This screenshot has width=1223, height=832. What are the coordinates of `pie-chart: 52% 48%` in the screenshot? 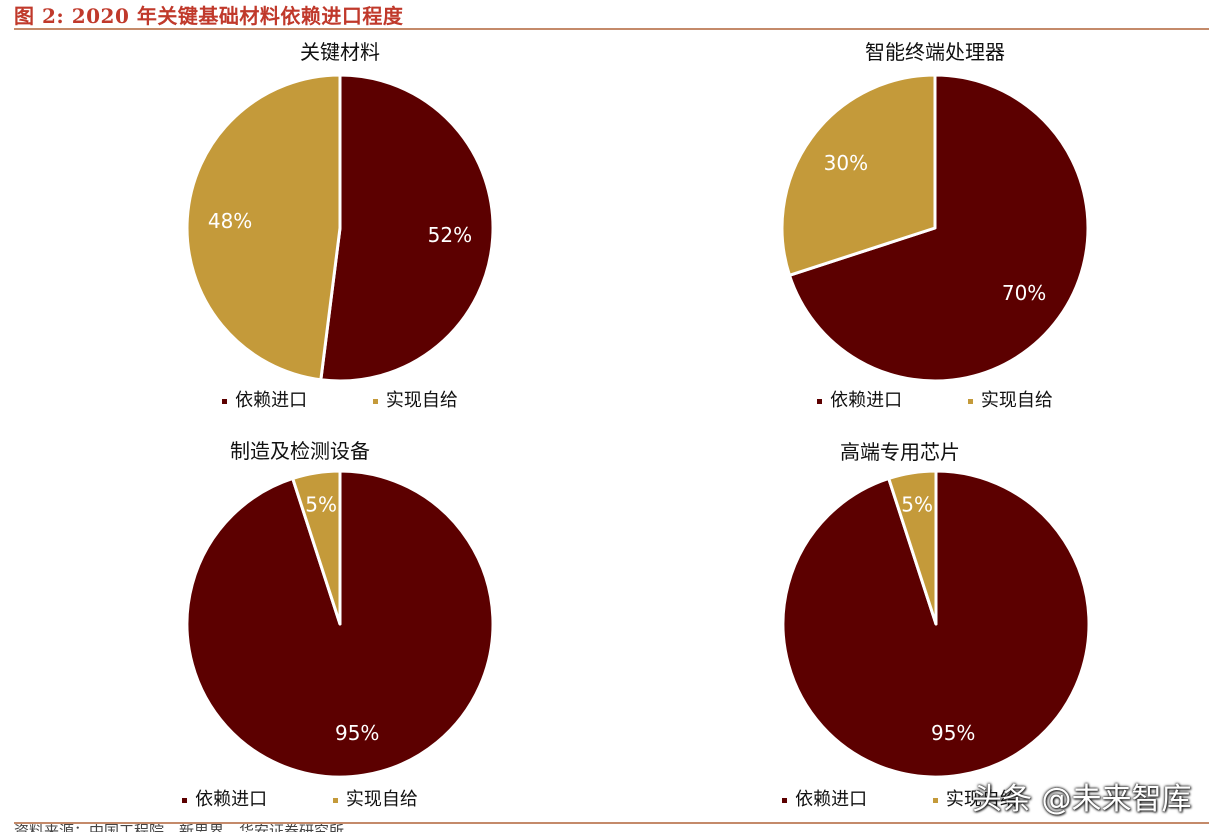 It's located at (340, 228).